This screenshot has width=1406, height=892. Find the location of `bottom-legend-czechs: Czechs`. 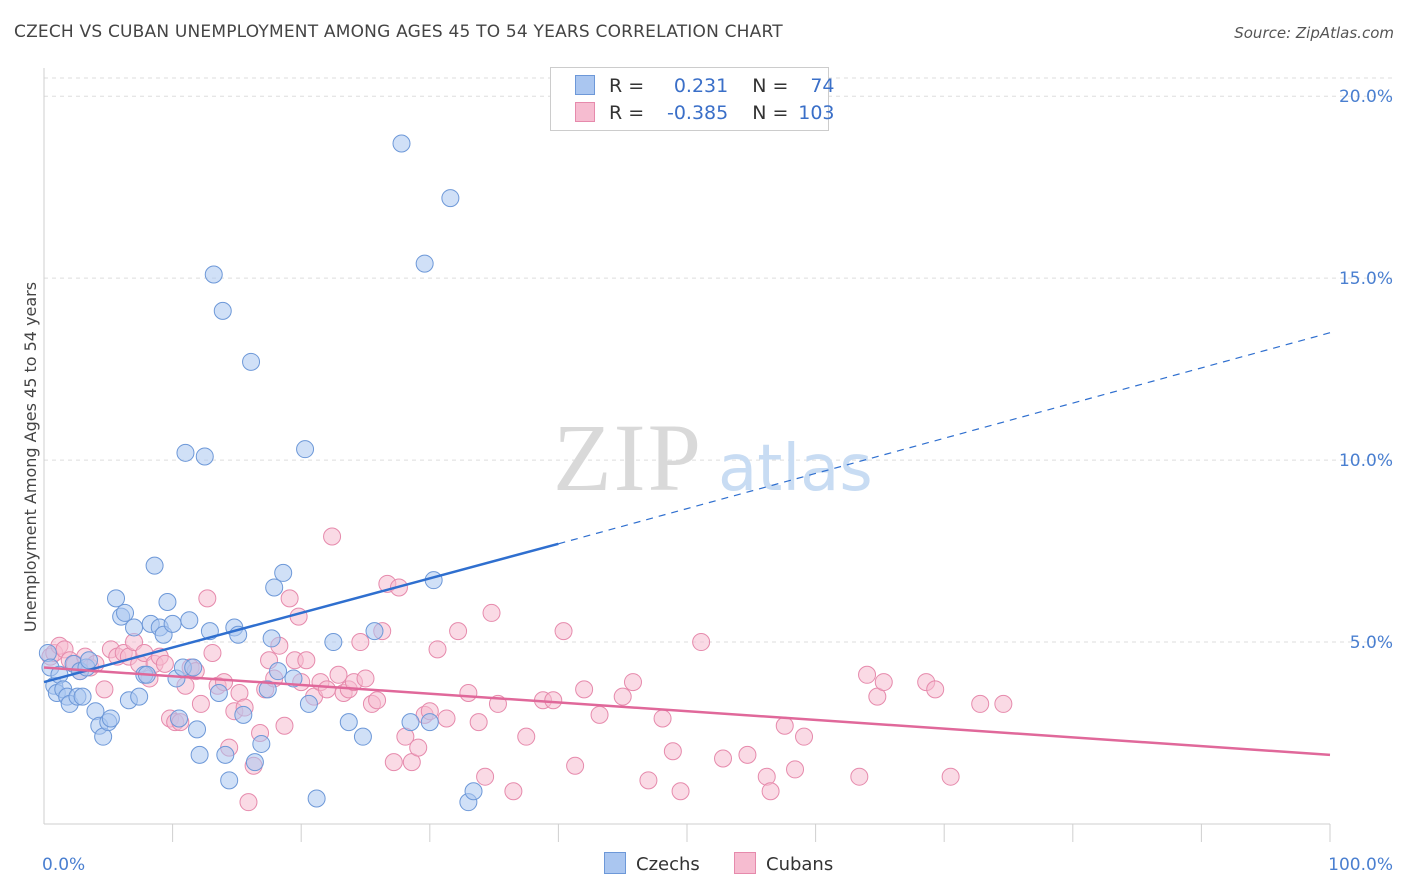

bottom-legend-czechs: Czechs is located at coordinates (652, 863).